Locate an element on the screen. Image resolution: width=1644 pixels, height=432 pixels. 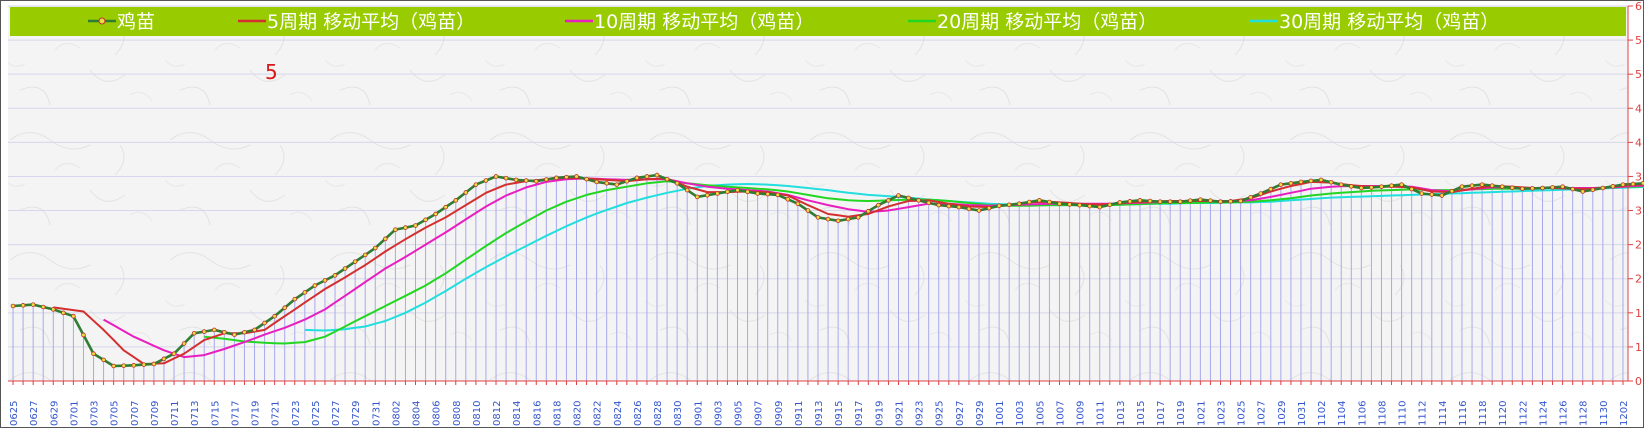
x-tick-label: 0917 is located at coordinates (859, 413).